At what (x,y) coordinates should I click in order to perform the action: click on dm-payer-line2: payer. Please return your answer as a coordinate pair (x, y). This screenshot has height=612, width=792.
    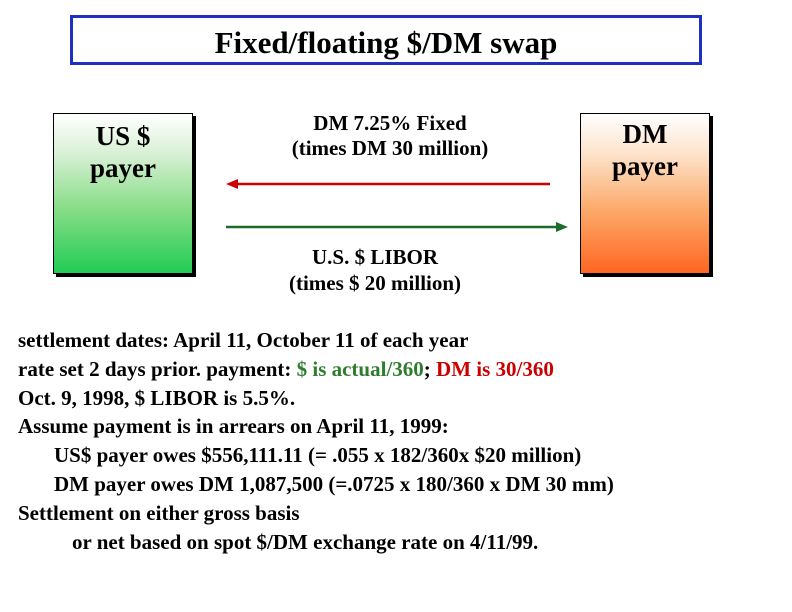
    Looking at the image, I should click on (645, 166).